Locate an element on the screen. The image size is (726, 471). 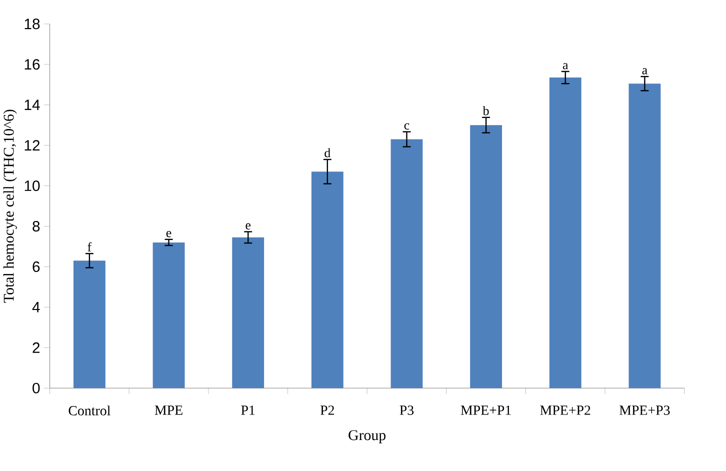
y-axis-title: Total hemocyte cell (THC,10^6) is located at coordinates (10, 206).